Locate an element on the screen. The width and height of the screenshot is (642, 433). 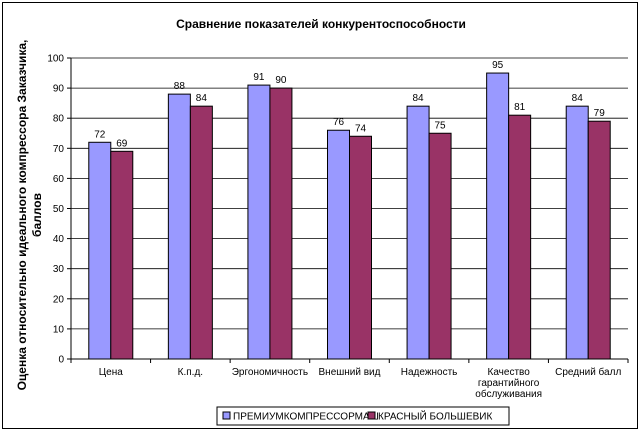
data-label-series2-cat7: 79 is located at coordinates (600, 113).